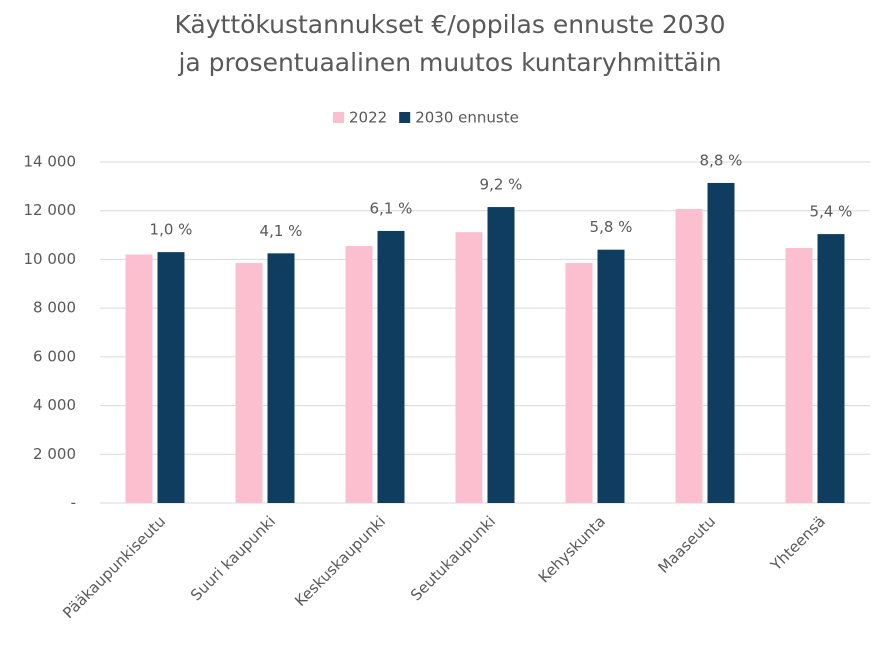 The height and width of the screenshot is (657, 874). I want to click on annotation: 4,1 %, so click(281, 231).